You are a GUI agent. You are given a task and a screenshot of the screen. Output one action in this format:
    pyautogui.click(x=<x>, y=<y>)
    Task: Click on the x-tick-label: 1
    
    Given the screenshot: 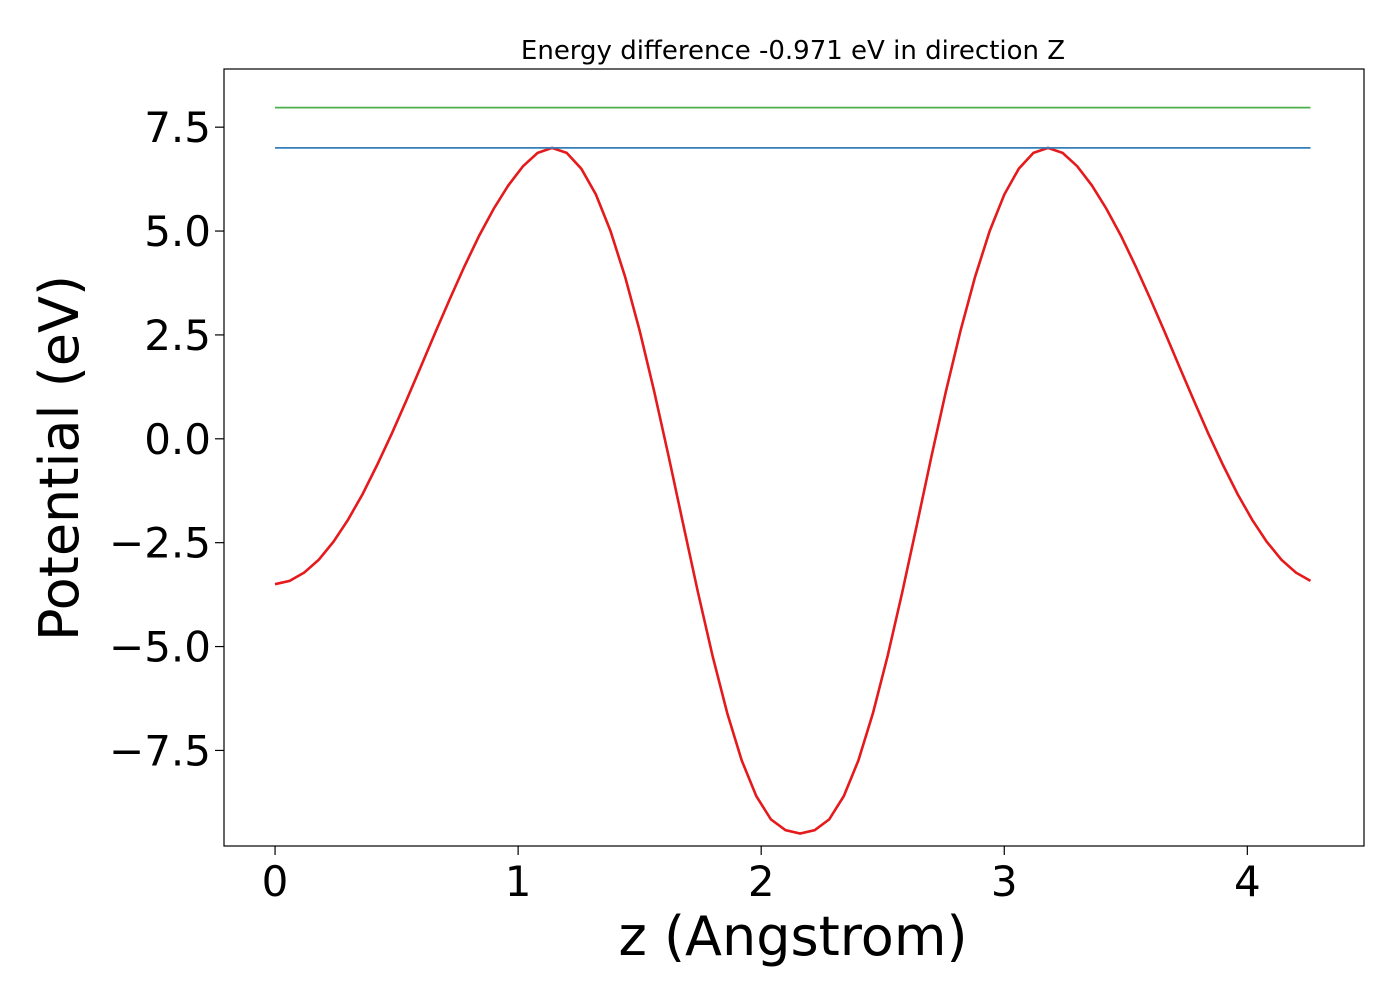 What is the action you would take?
    pyautogui.click(x=518, y=881)
    